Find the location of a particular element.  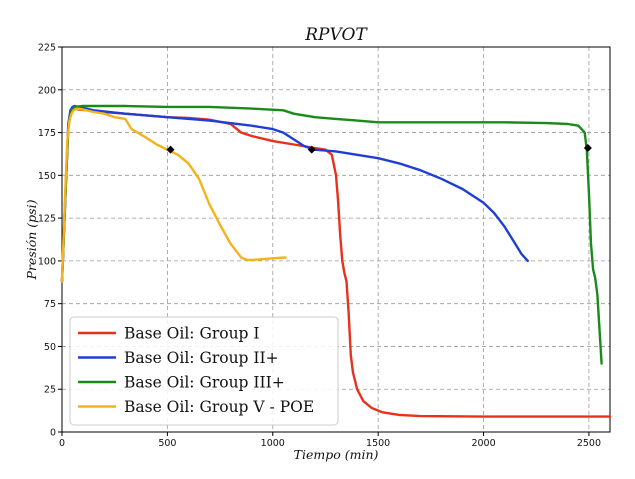

x-tick-label: 2500 is located at coordinates (589, 443).